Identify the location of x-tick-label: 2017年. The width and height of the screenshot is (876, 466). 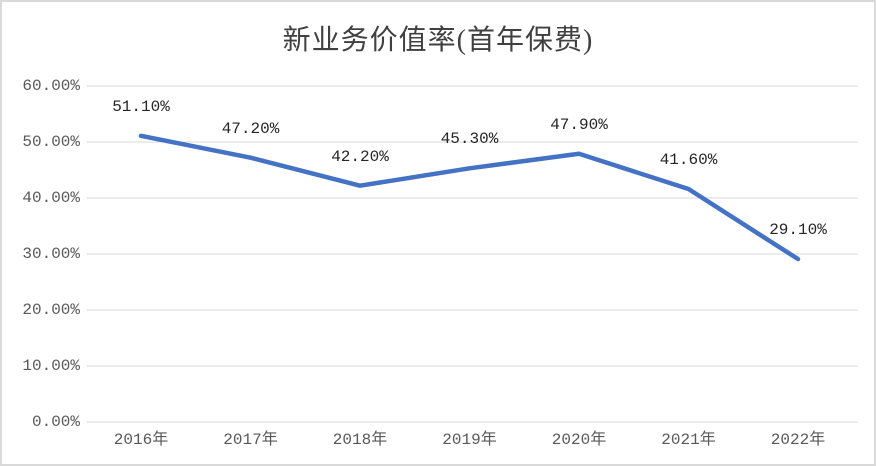
(250, 440).